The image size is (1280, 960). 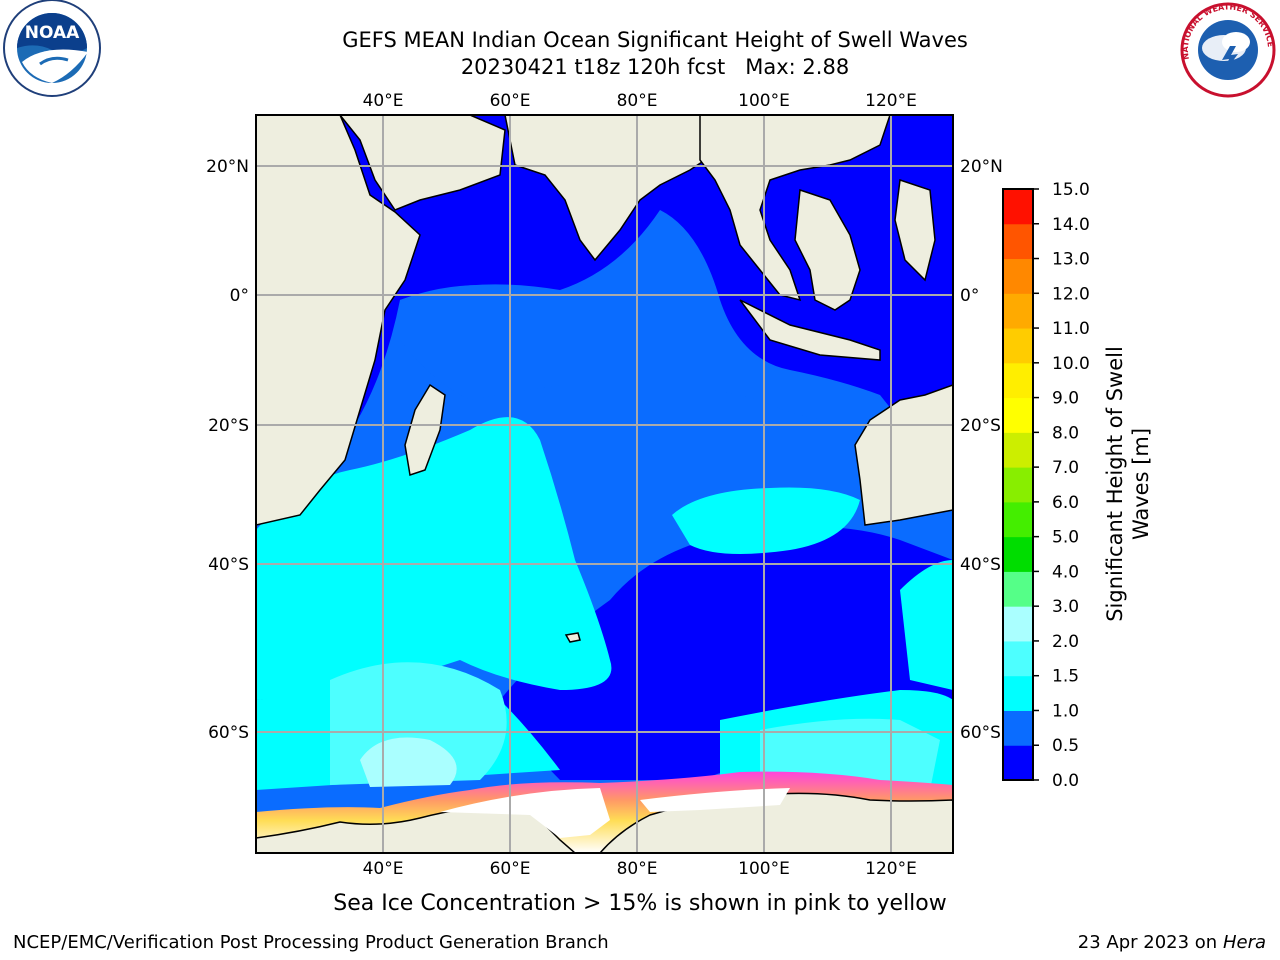 I want to click on lat-label-left: 20°N, so click(x=227, y=167).